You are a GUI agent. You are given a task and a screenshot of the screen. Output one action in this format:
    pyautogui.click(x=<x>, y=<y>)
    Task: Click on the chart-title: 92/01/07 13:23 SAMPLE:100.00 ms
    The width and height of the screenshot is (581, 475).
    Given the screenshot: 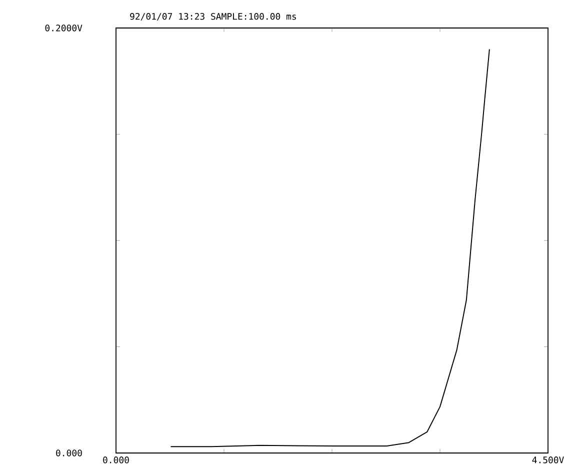 What is the action you would take?
    pyautogui.click(x=213, y=16)
    